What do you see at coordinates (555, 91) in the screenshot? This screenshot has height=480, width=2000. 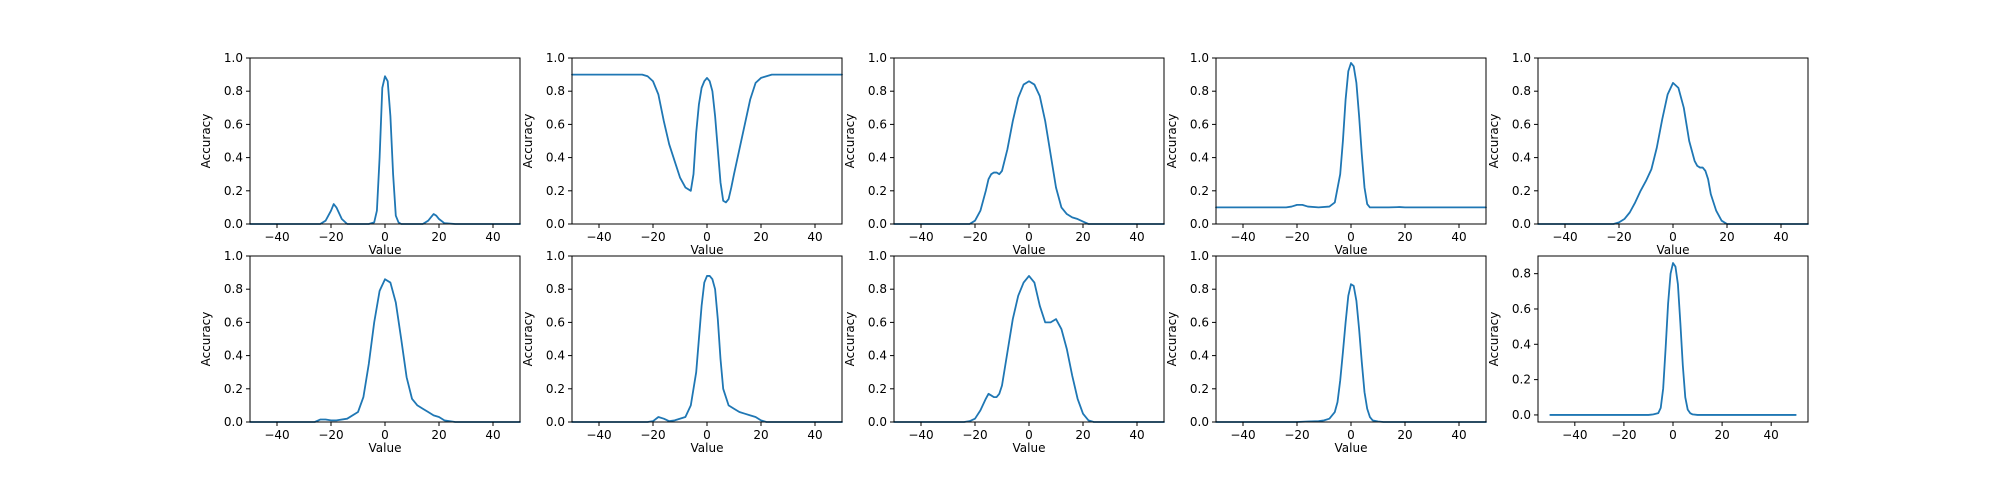 I see `chart-2-y-tick-label: 0.8` at bounding box center [555, 91].